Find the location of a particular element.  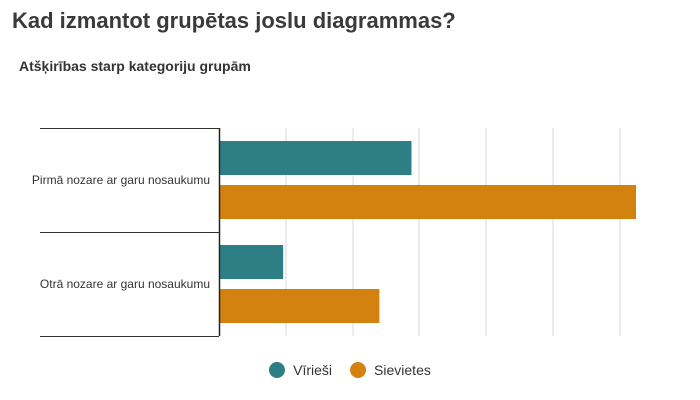

chart-subtitle: Atšķirības starp kategoriju grupām is located at coordinates (135, 66).